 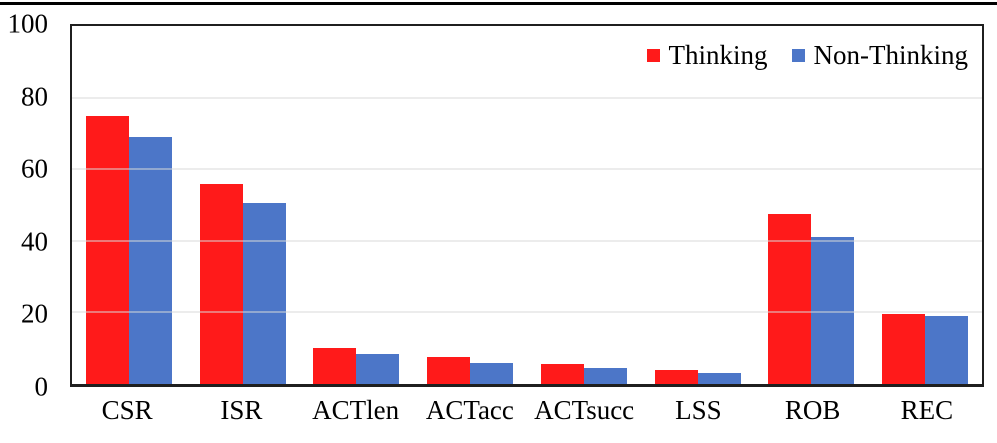 I want to click on figure-top-rule, so click(x=498, y=3).